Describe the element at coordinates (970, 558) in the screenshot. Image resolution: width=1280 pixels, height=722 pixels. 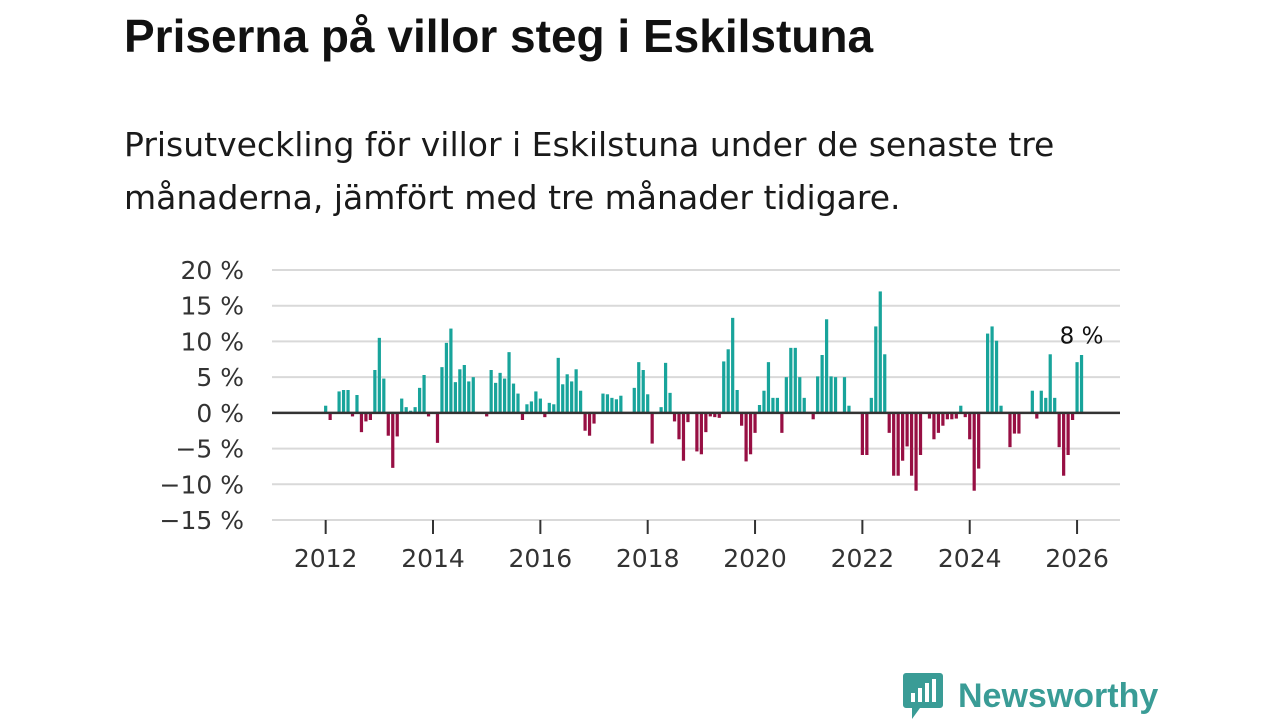
I see `x-tick-label: 2024` at that location.